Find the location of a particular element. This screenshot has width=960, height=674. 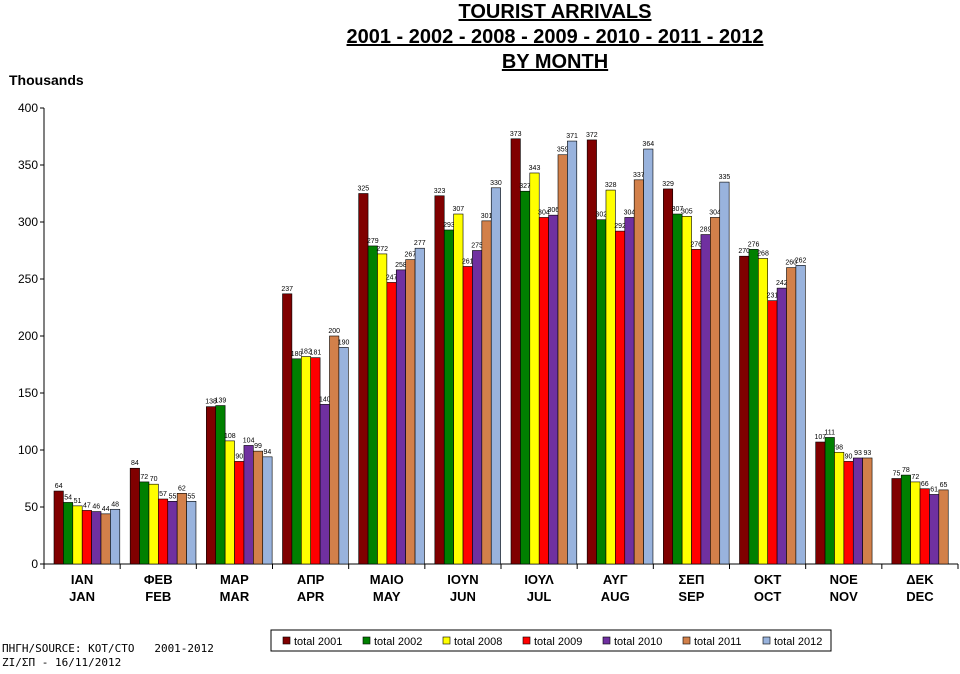

bar-value-label: 107 is located at coordinates (821, 437).